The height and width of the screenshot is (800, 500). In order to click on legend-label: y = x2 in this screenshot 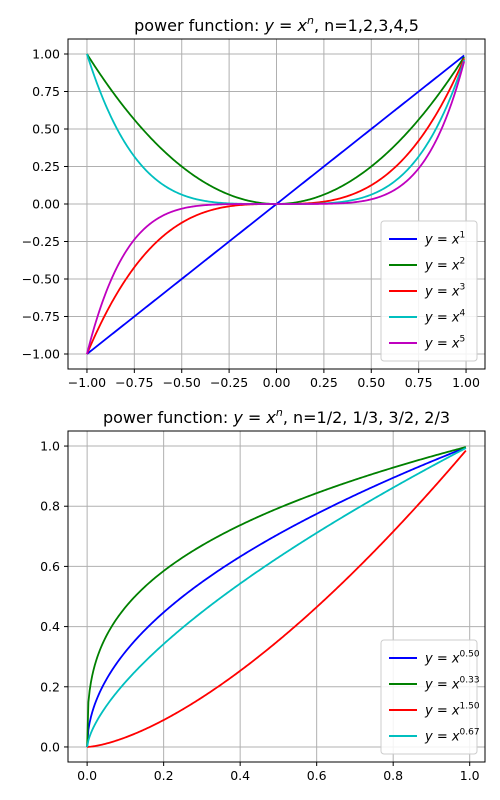, I will do `click(444, 265)`.